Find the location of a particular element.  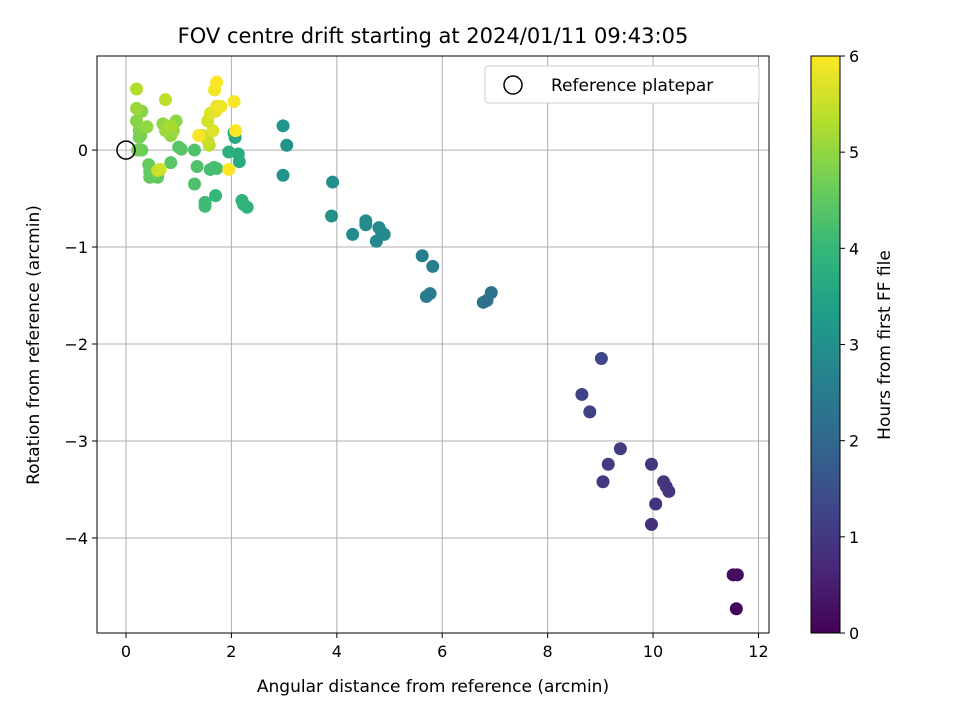

legend-reference-marker is located at coordinates (513, 85).